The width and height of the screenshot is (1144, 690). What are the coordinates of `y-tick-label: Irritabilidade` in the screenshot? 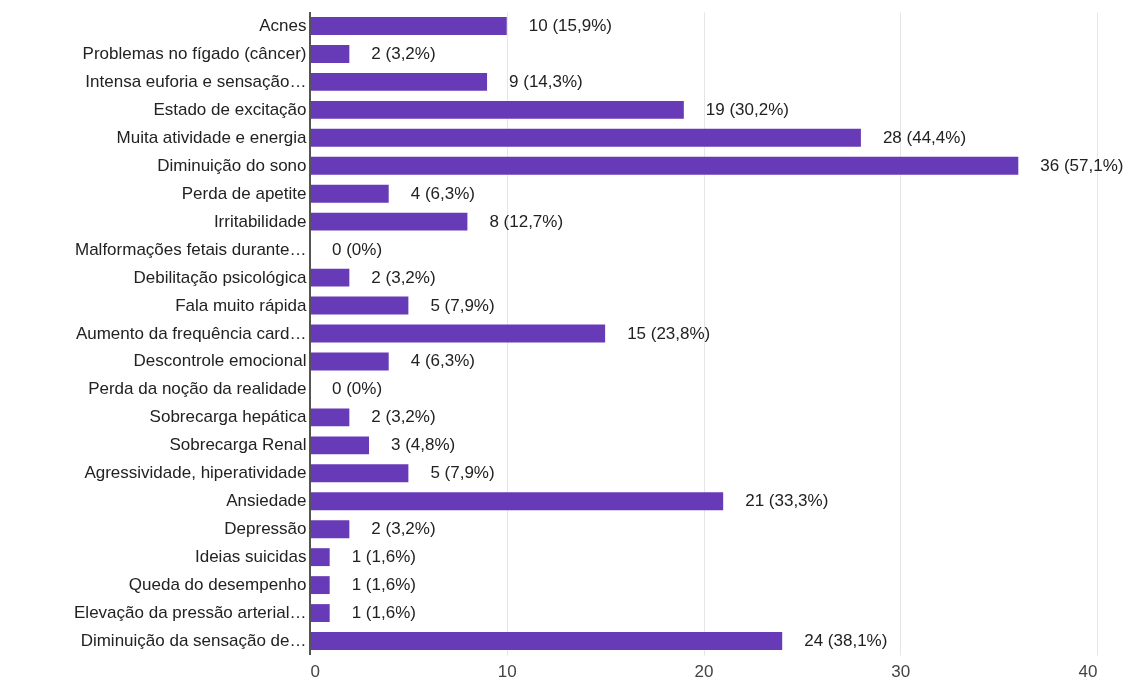 It's located at (260, 221).